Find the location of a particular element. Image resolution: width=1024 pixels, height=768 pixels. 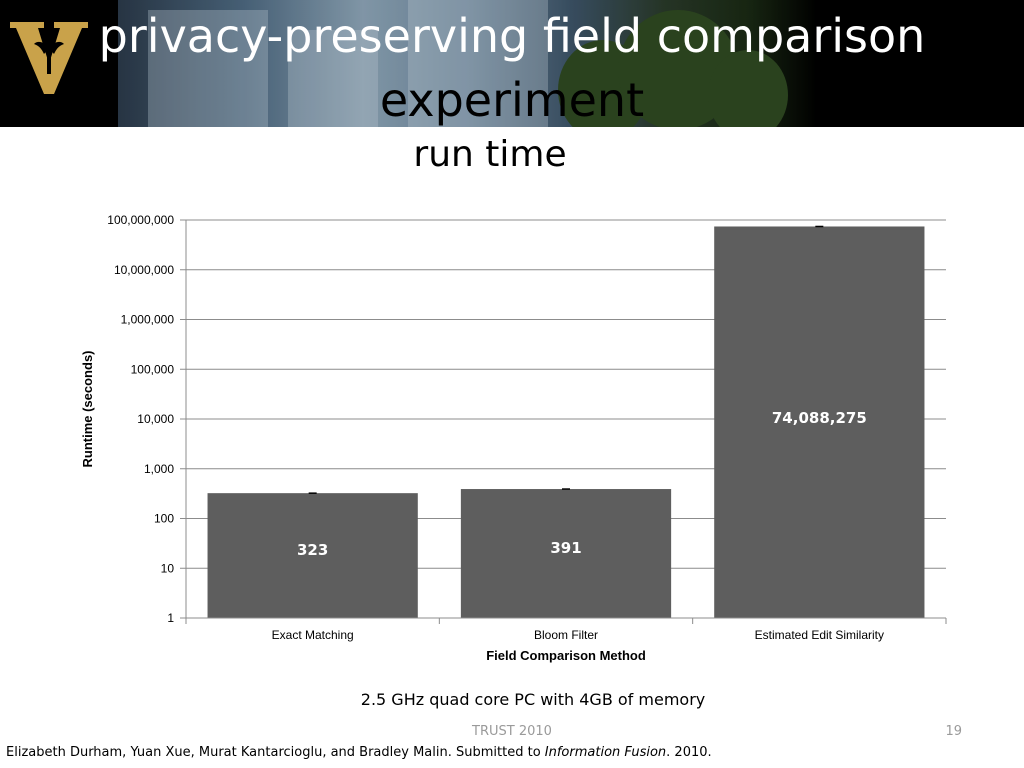

footer-label: TRUST 2010 is located at coordinates (512, 731).